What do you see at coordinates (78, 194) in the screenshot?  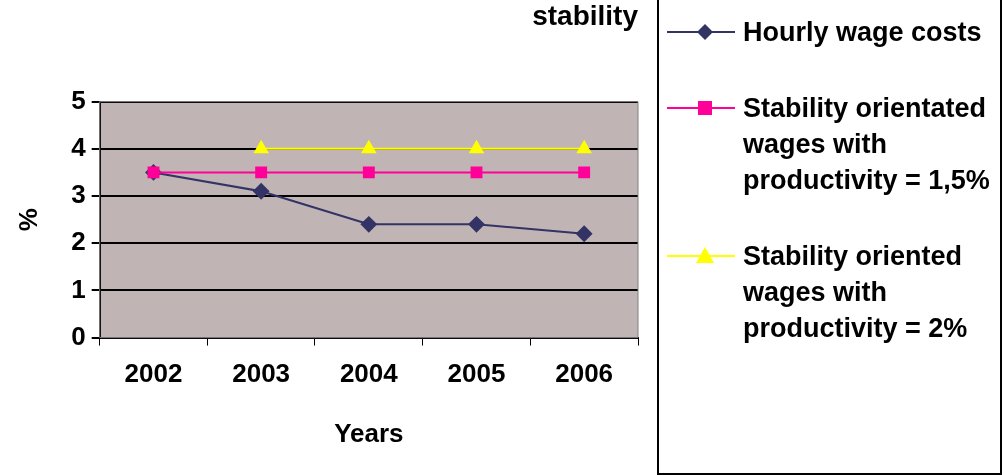 I see `y-tick-label: 3` at bounding box center [78, 194].